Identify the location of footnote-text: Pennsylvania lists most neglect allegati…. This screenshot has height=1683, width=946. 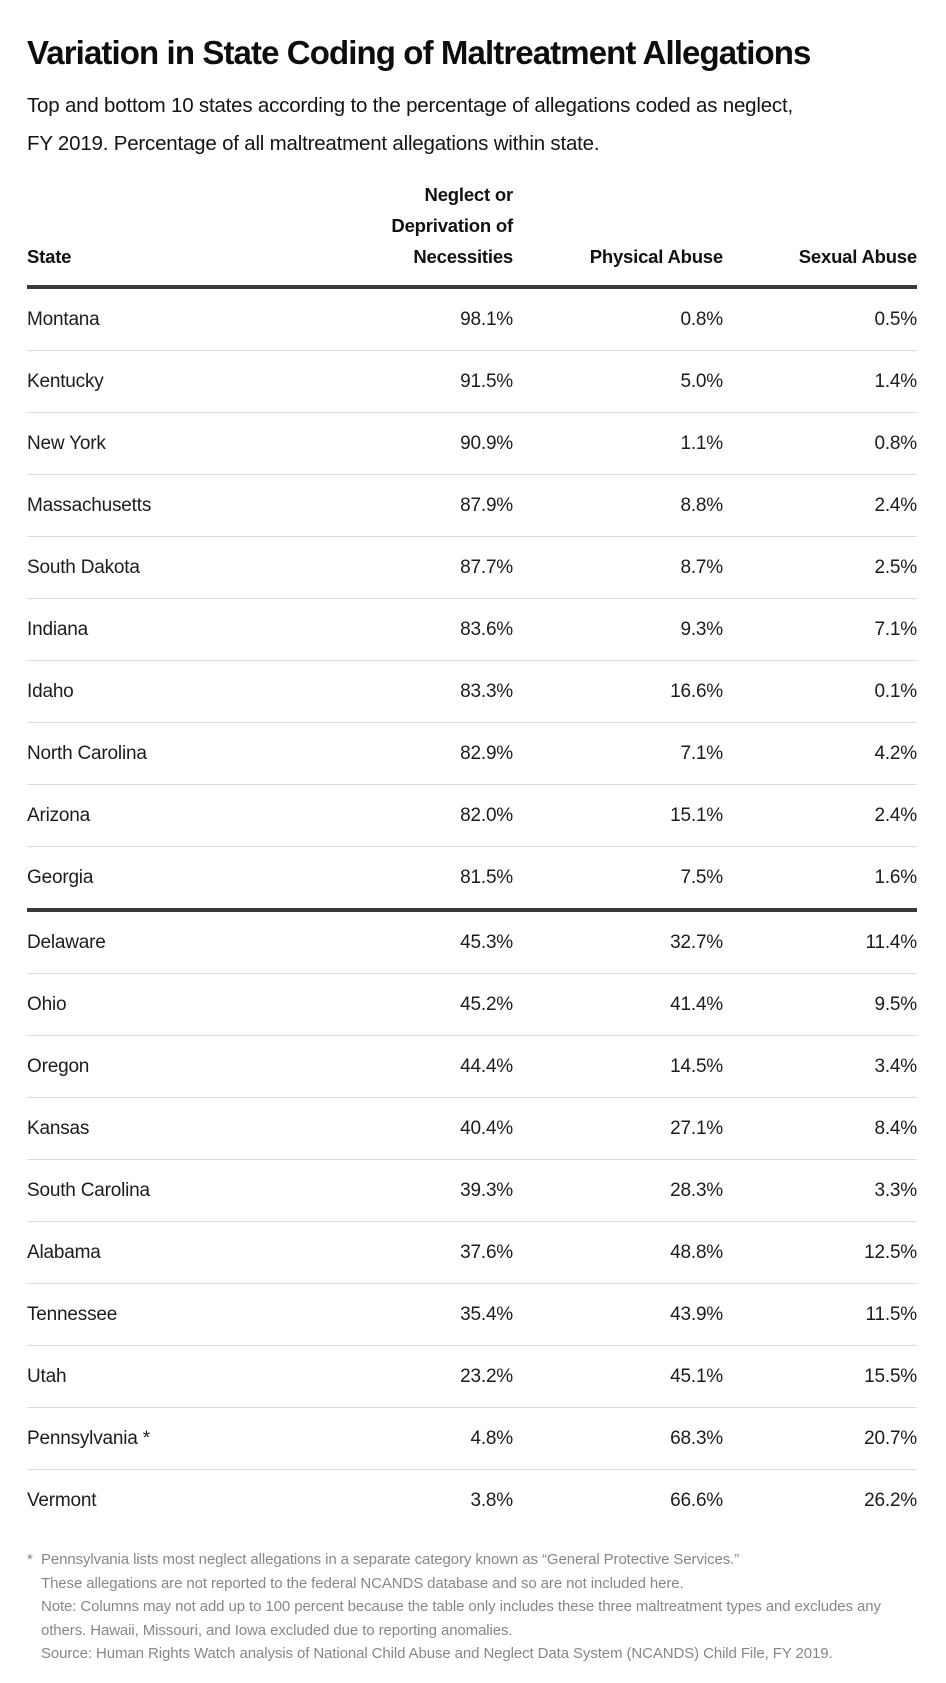
(390, 1559).